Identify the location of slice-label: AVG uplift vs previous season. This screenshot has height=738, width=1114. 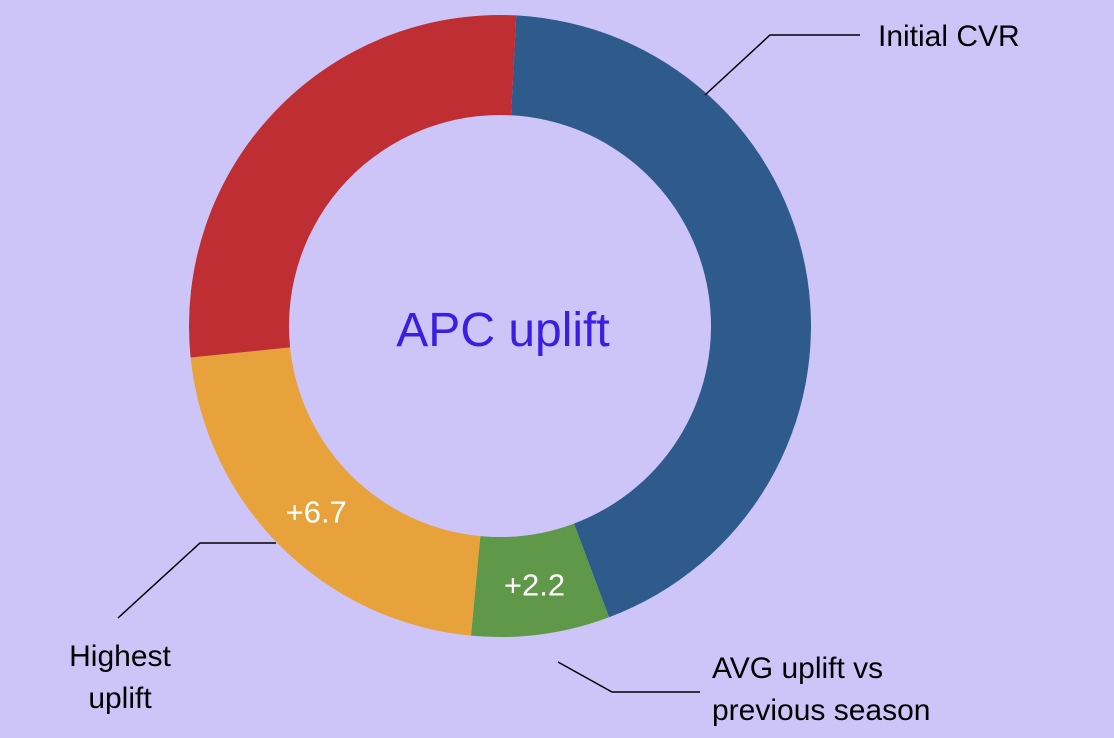
(821, 689).